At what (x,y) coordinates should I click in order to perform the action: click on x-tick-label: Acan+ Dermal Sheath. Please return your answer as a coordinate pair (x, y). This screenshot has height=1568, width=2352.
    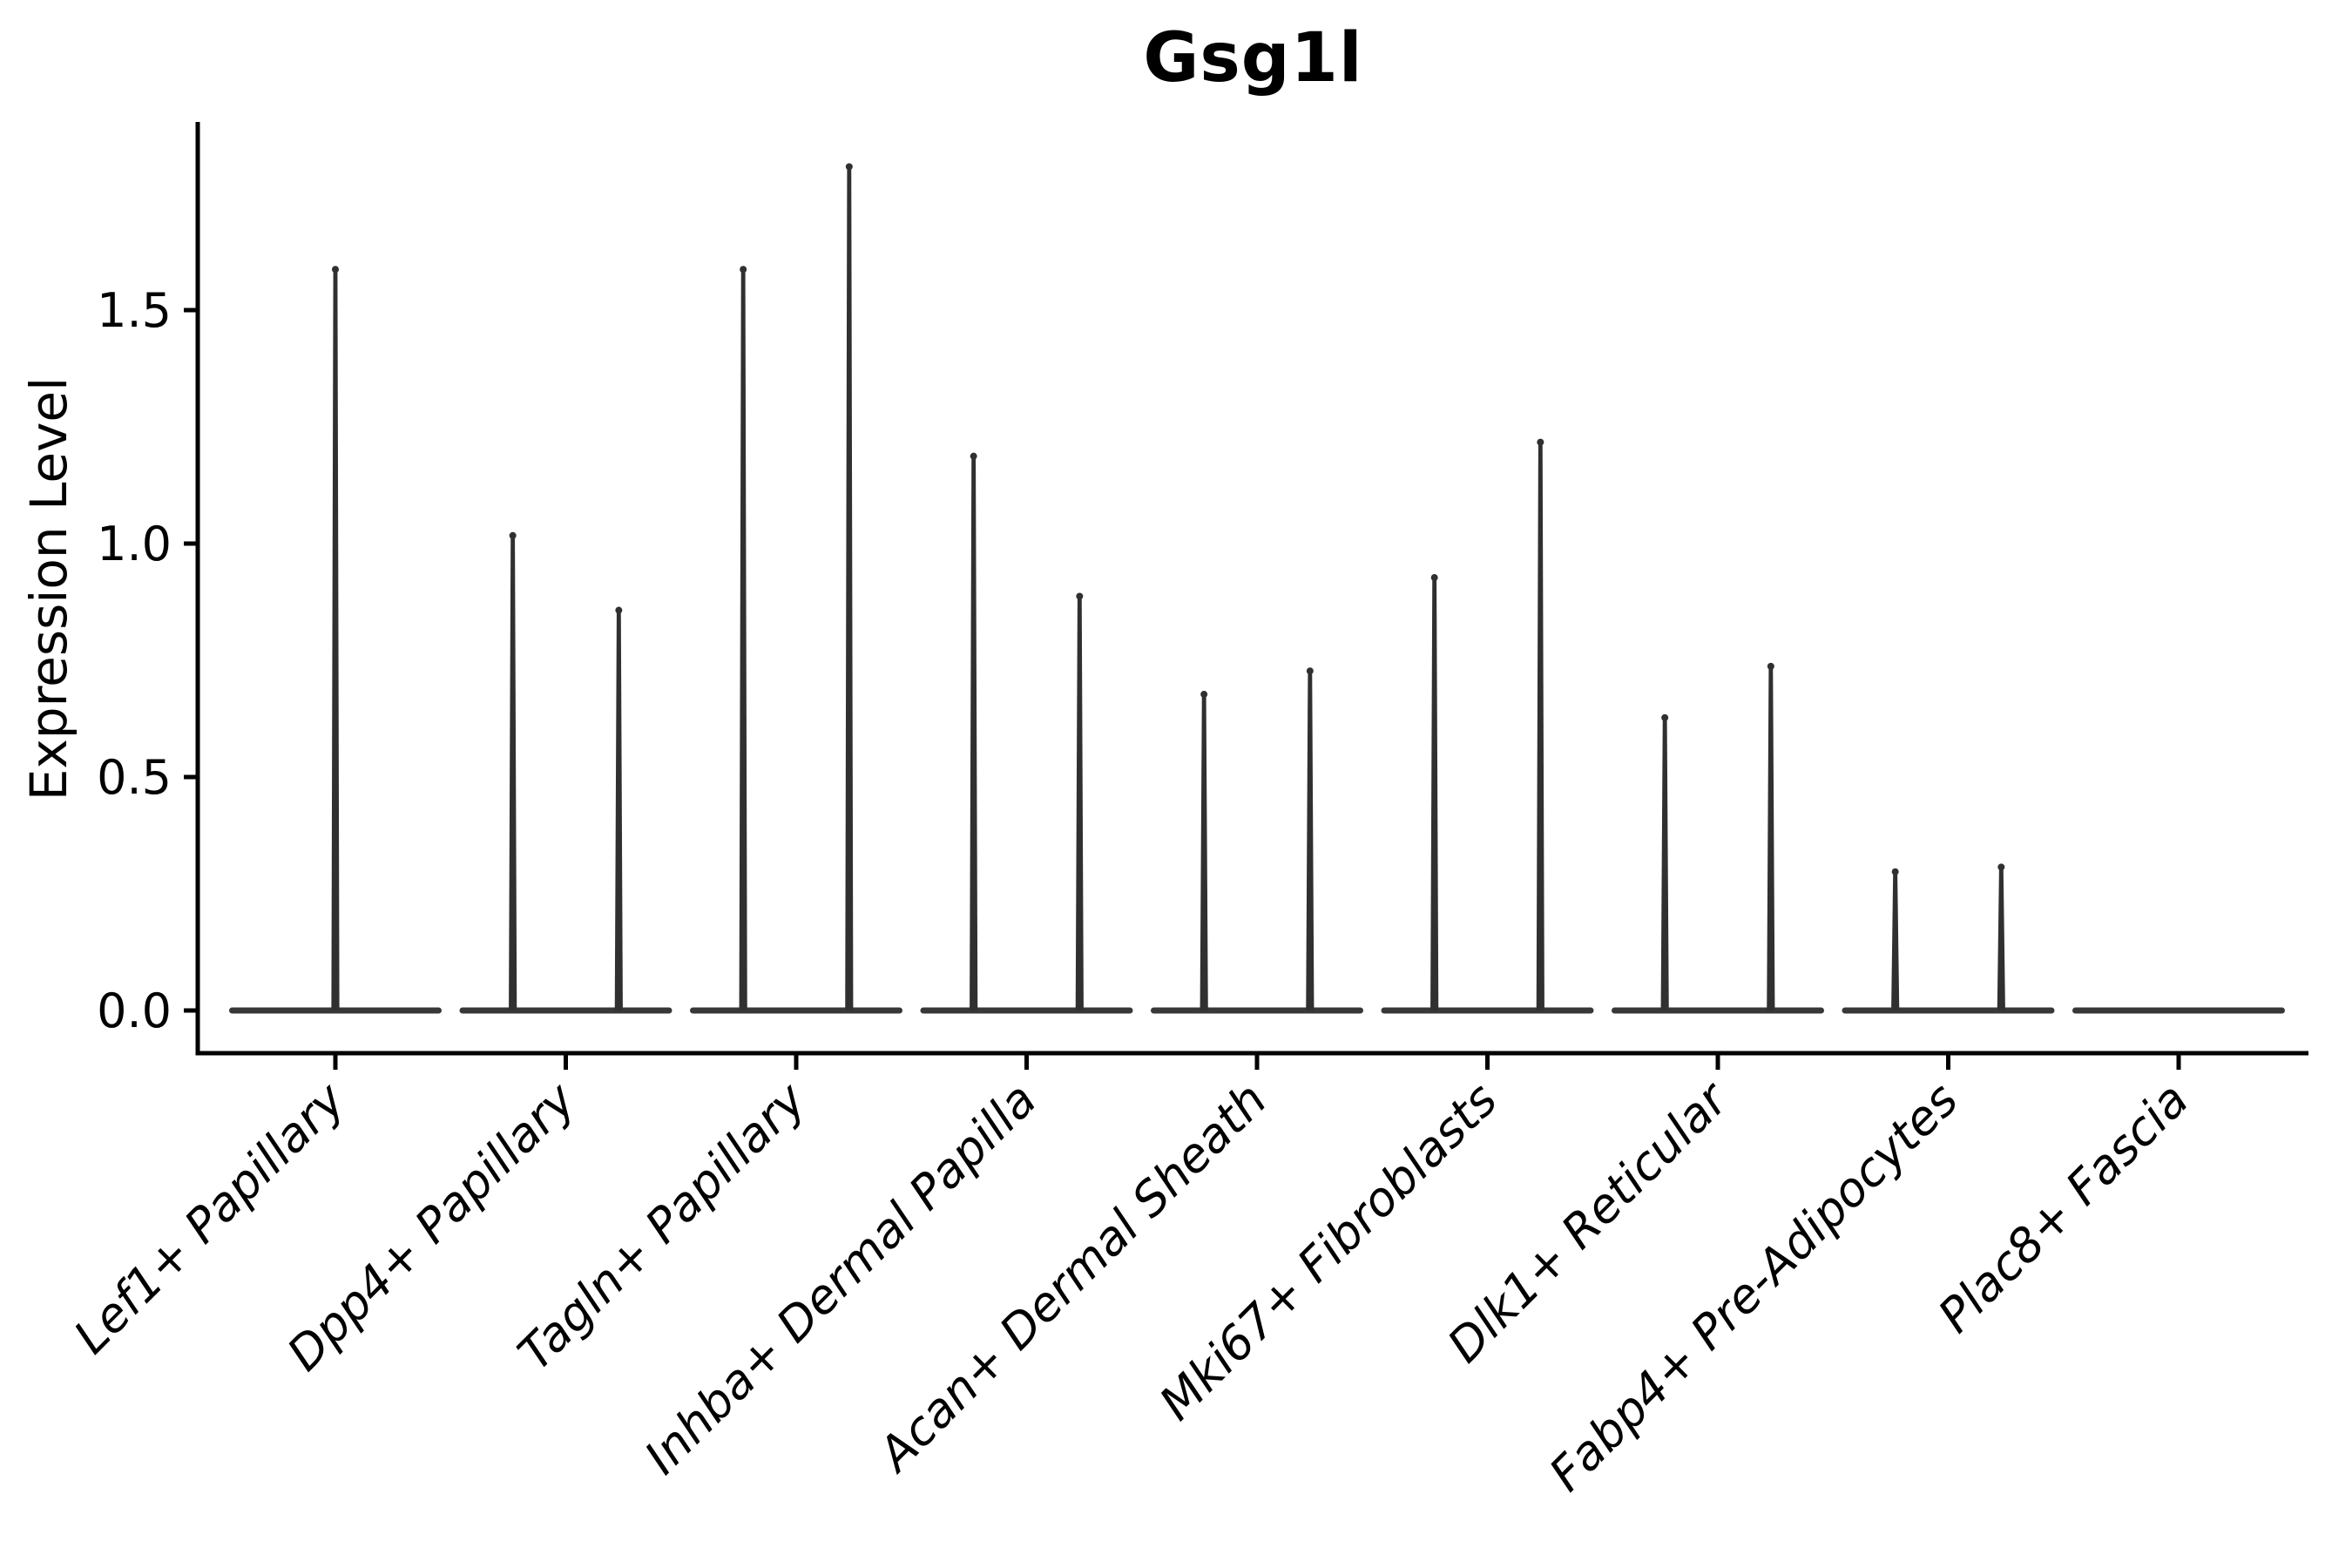
    Looking at the image, I should click on (1071, 1278).